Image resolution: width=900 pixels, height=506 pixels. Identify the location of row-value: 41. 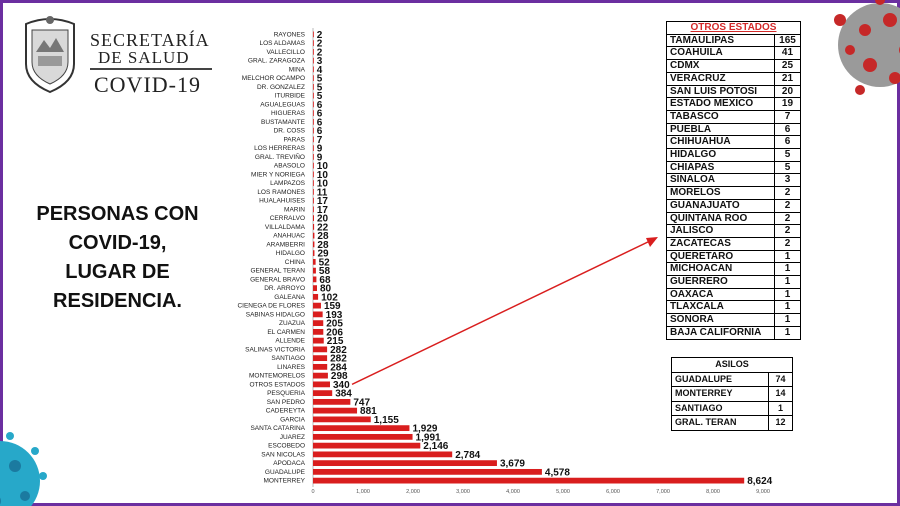
(787, 53).